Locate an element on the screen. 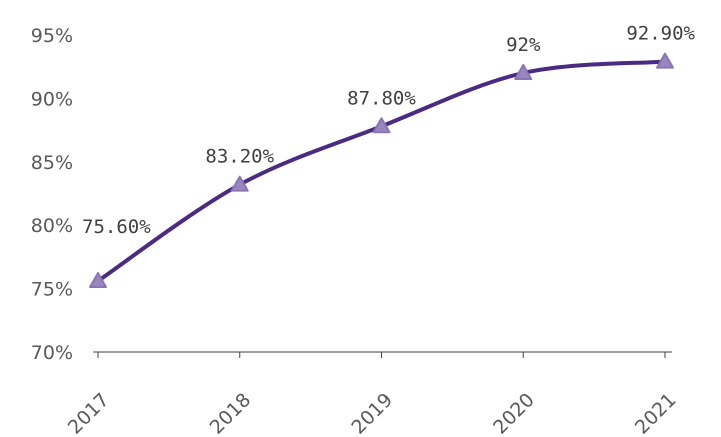  data-label: 87.80% is located at coordinates (381, 98).